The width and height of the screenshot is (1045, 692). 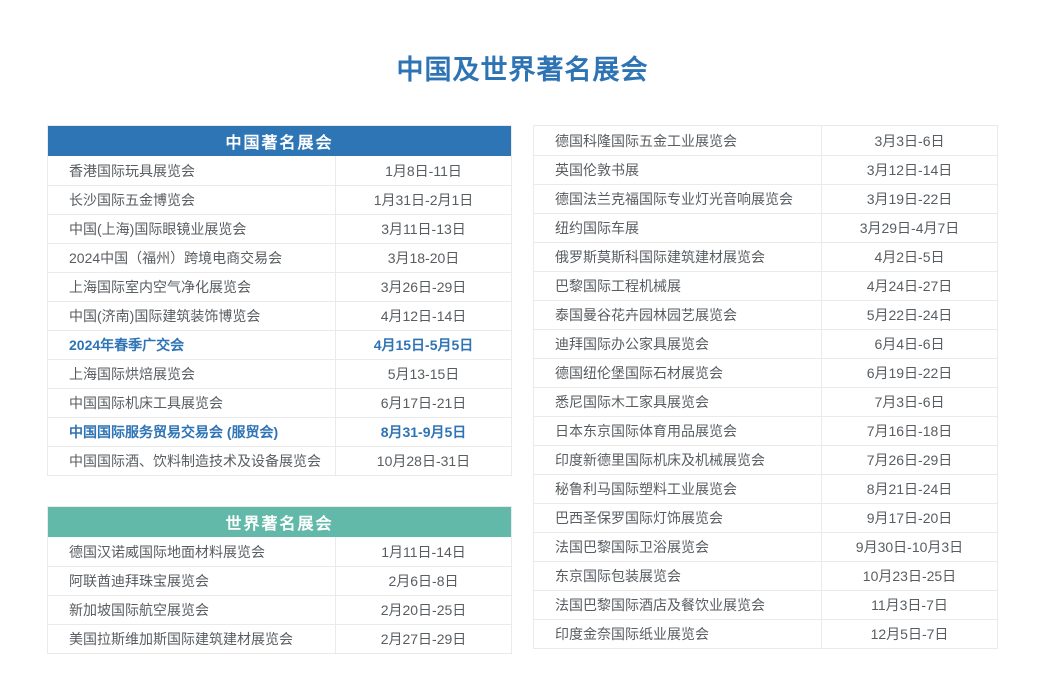 What do you see at coordinates (423, 258) in the screenshot?
I see `exhibition-date: 3月18-20日` at bounding box center [423, 258].